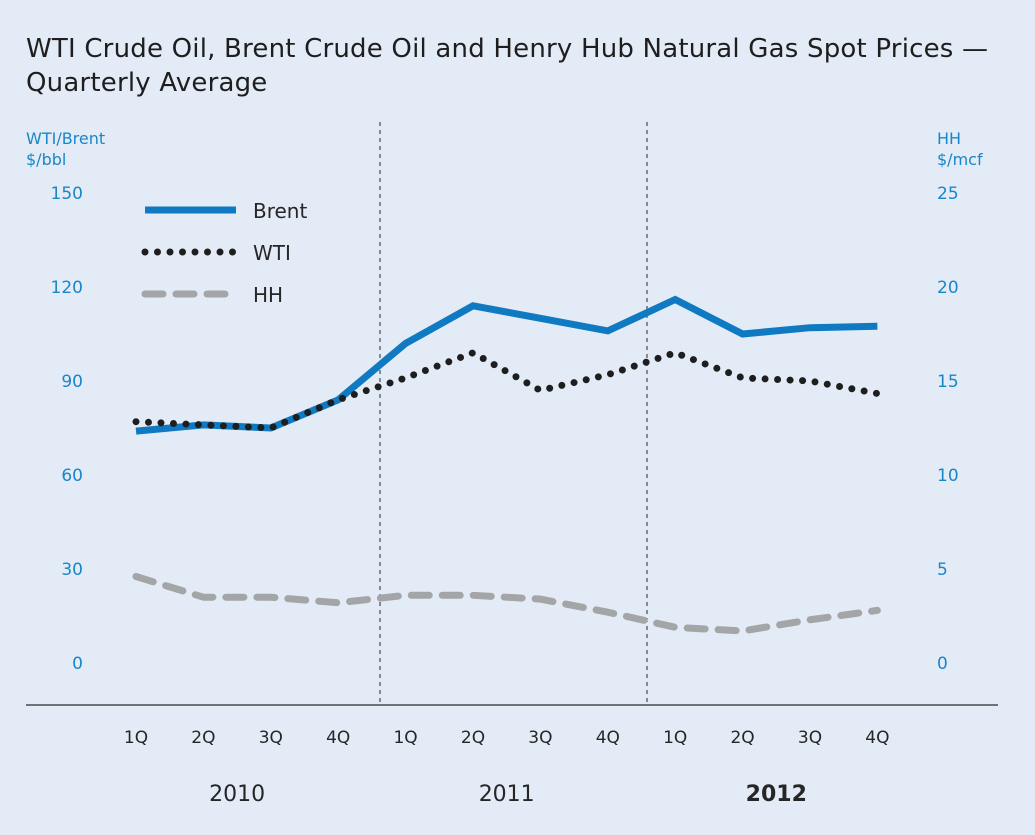 This screenshot has height=835, width=1035. I want to click on left-axis-label-line2: $/bbl, so click(46, 159).